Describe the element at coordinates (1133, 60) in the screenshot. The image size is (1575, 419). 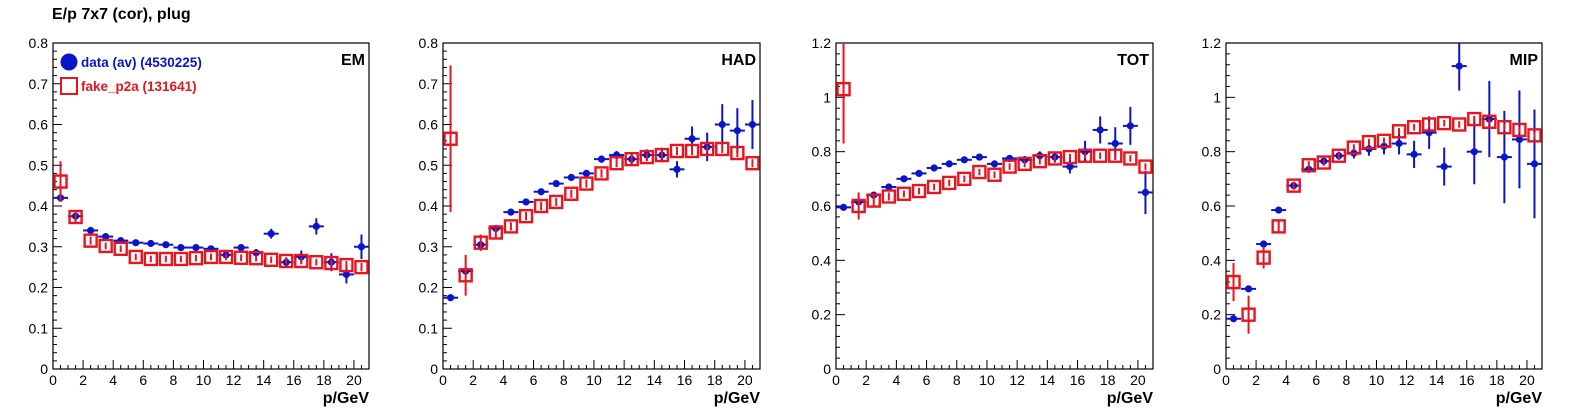
I see `panel-label: TOT` at that location.